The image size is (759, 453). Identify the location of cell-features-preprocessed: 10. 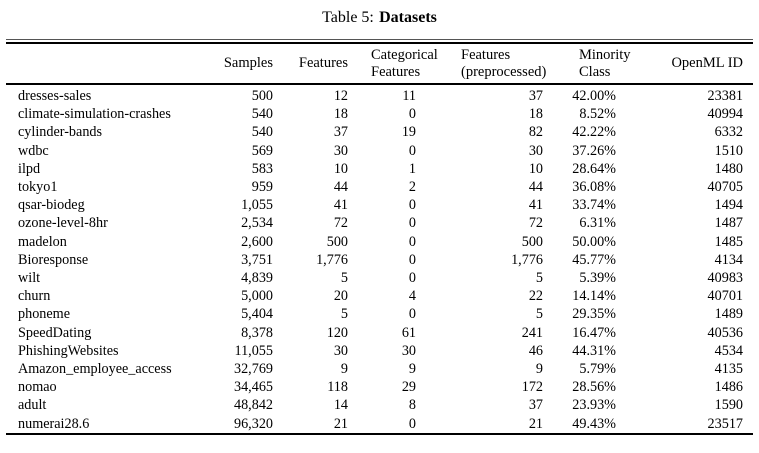
(535, 168).